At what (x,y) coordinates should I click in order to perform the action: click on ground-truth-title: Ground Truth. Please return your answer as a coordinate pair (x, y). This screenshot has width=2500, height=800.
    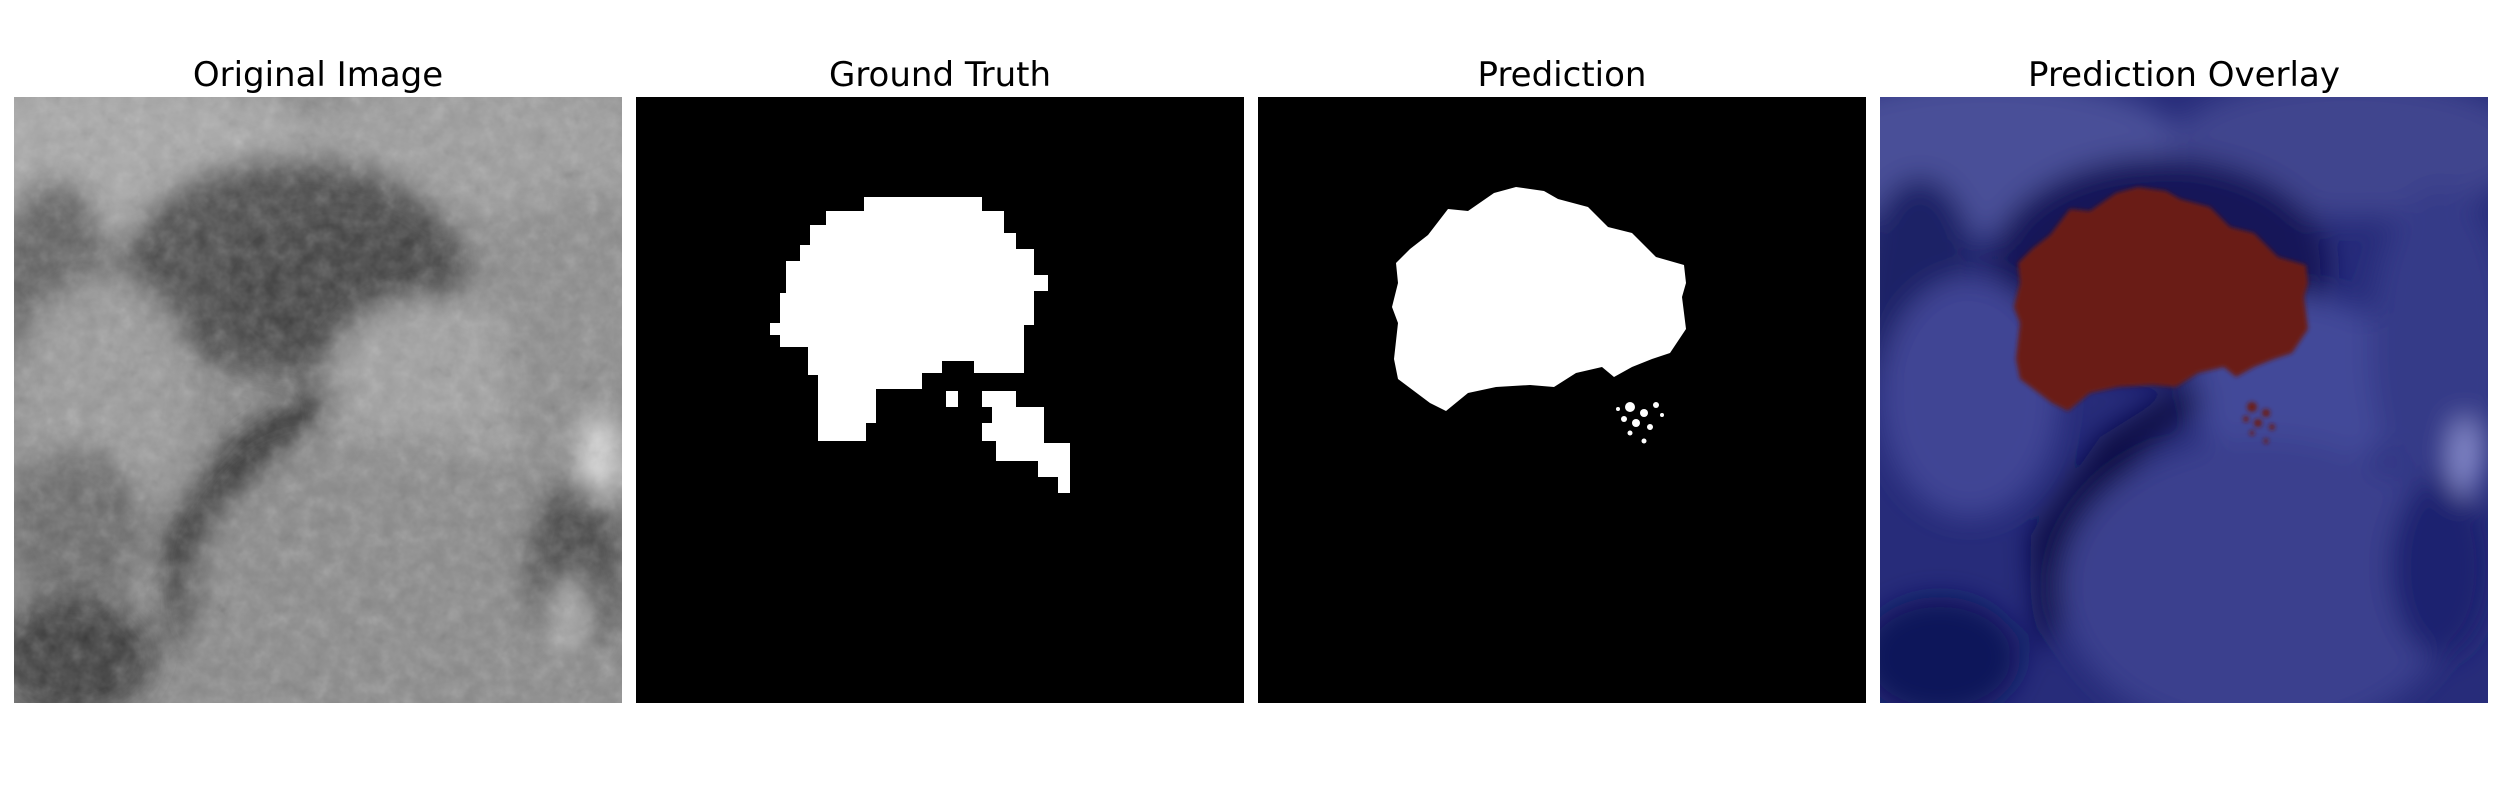
    Looking at the image, I should click on (940, 75).